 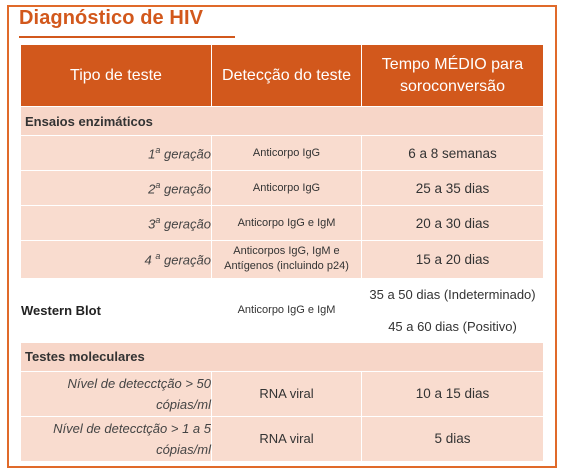 What do you see at coordinates (116, 188) in the screenshot?
I see `generation-label: 2a geração` at bounding box center [116, 188].